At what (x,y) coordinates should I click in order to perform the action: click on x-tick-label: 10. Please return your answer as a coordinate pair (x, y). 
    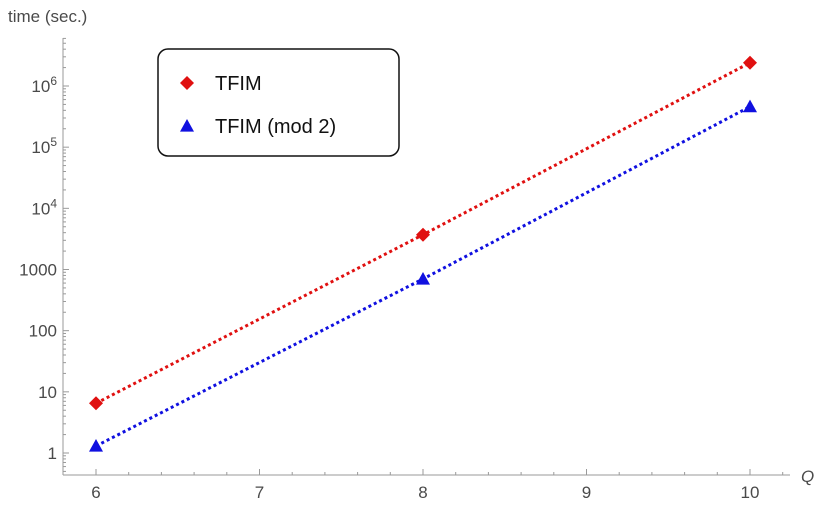
    Looking at the image, I should click on (750, 492).